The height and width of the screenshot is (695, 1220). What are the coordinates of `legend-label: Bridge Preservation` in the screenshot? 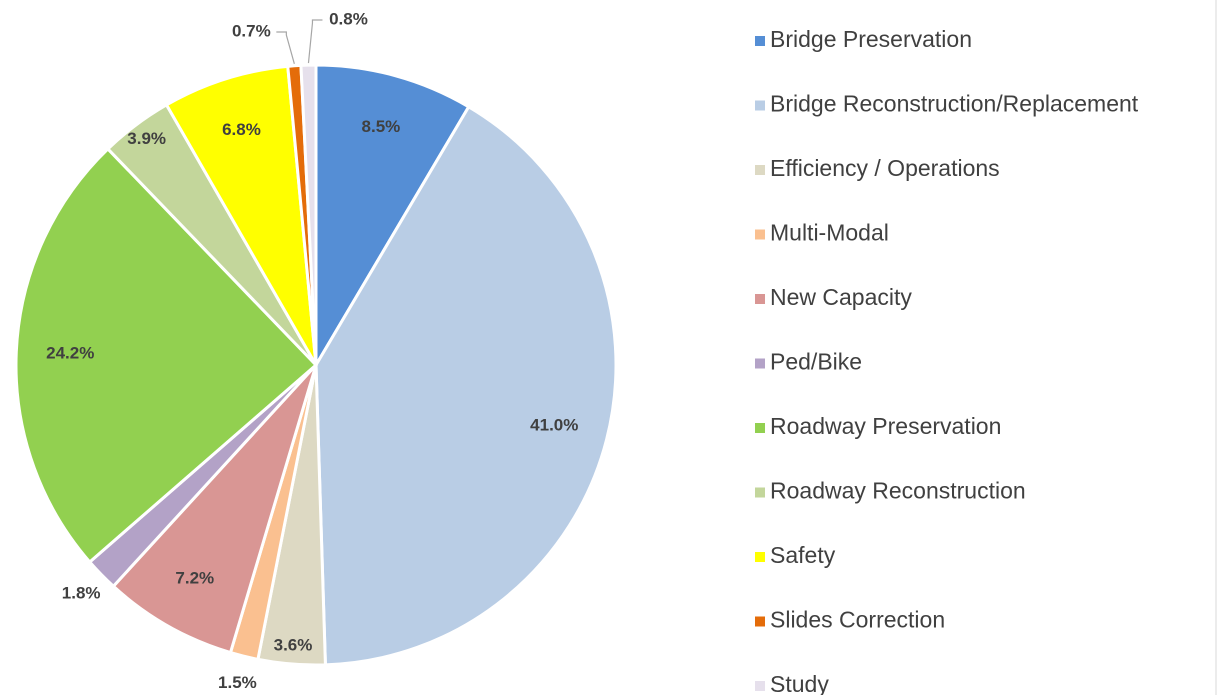 It's located at (871, 39).